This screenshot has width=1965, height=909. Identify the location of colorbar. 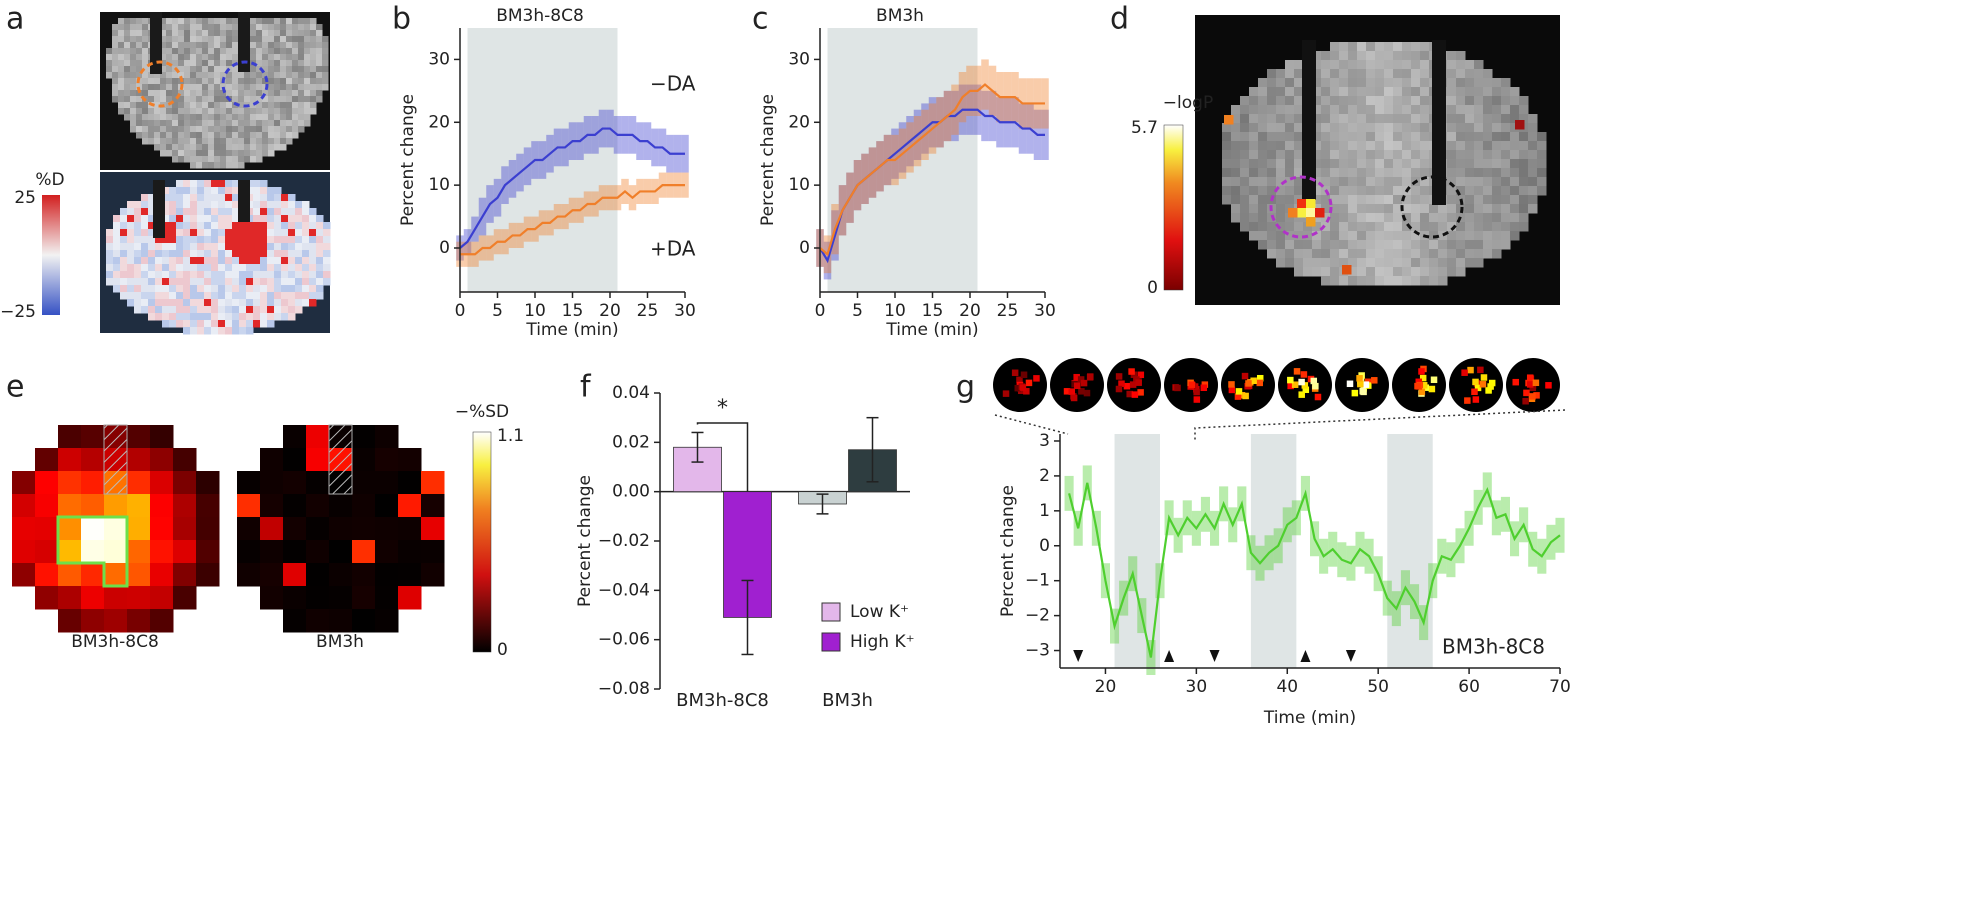
(1173, 207).